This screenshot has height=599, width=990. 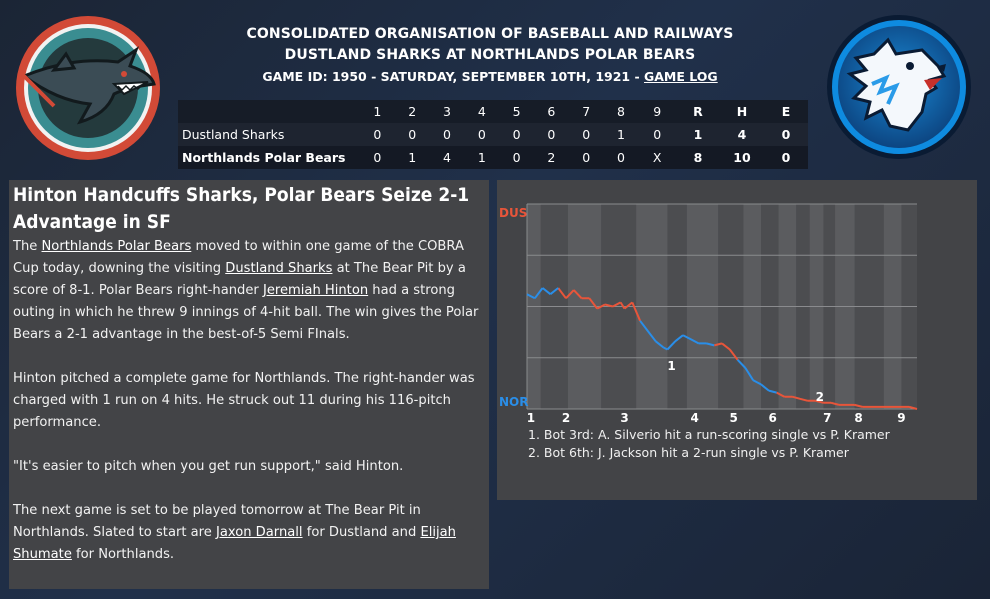 What do you see at coordinates (234, 543) in the screenshot?
I see `player-link-shumate: Elijah Shumate` at bounding box center [234, 543].